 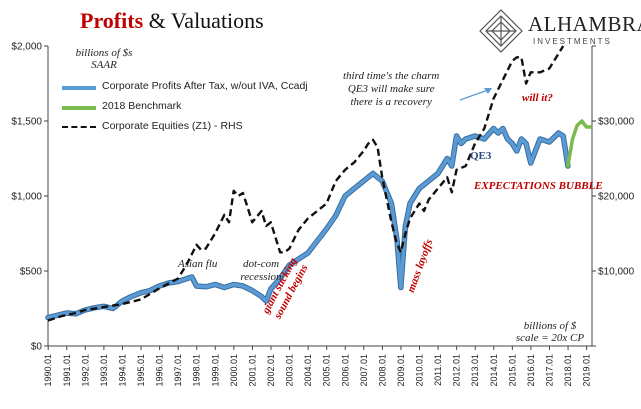 I want to click on x-axis-tick-label: 1992.01, so click(x=85, y=370).